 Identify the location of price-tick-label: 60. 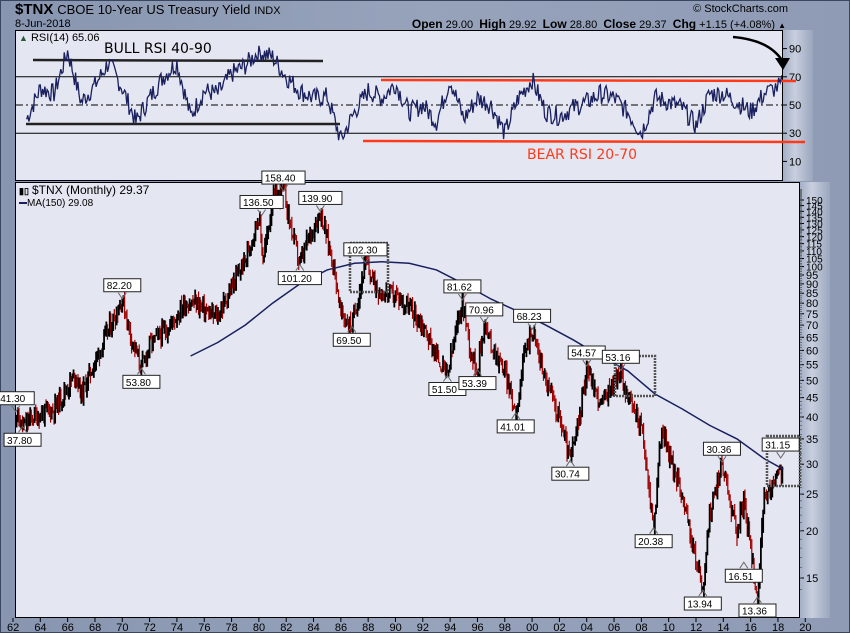
(812, 351).